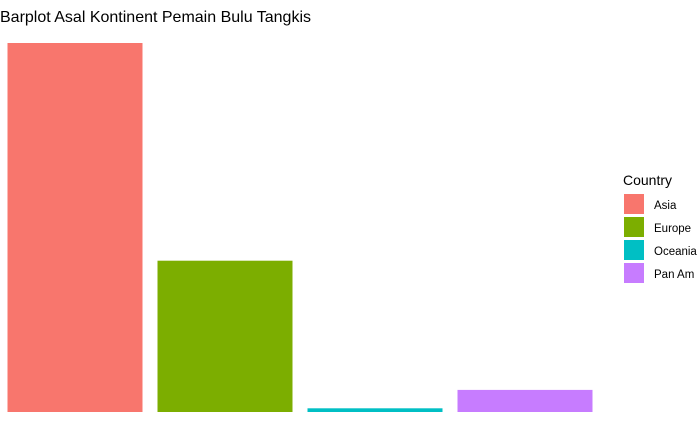 This screenshot has height=432, width=700. What do you see at coordinates (634, 204) in the screenshot?
I see `legend-key-asia` at bounding box center [634, 204].